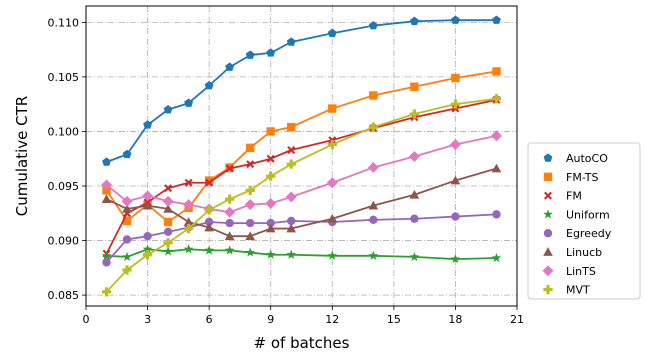  I want to click on y-tick-label: 0.090, so click(64, 241).